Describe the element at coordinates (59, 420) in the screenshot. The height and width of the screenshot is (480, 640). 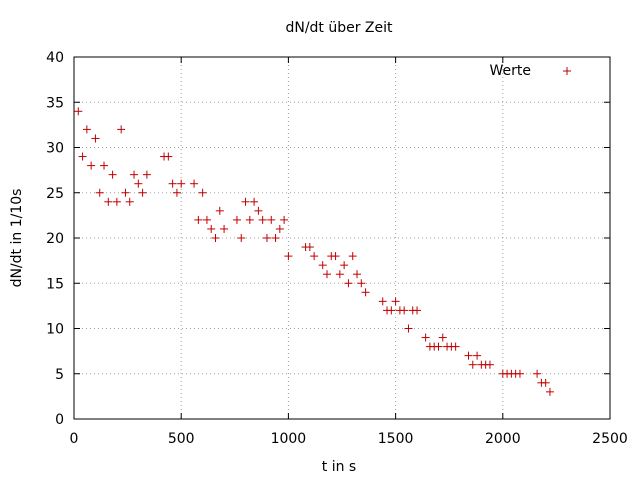
I see `y-tick-label: 0` at that location.